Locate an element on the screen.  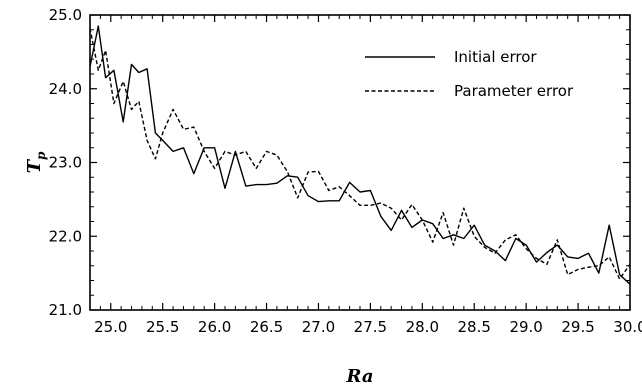
x-axis-label: Ra is located at coordinates (359, 376).